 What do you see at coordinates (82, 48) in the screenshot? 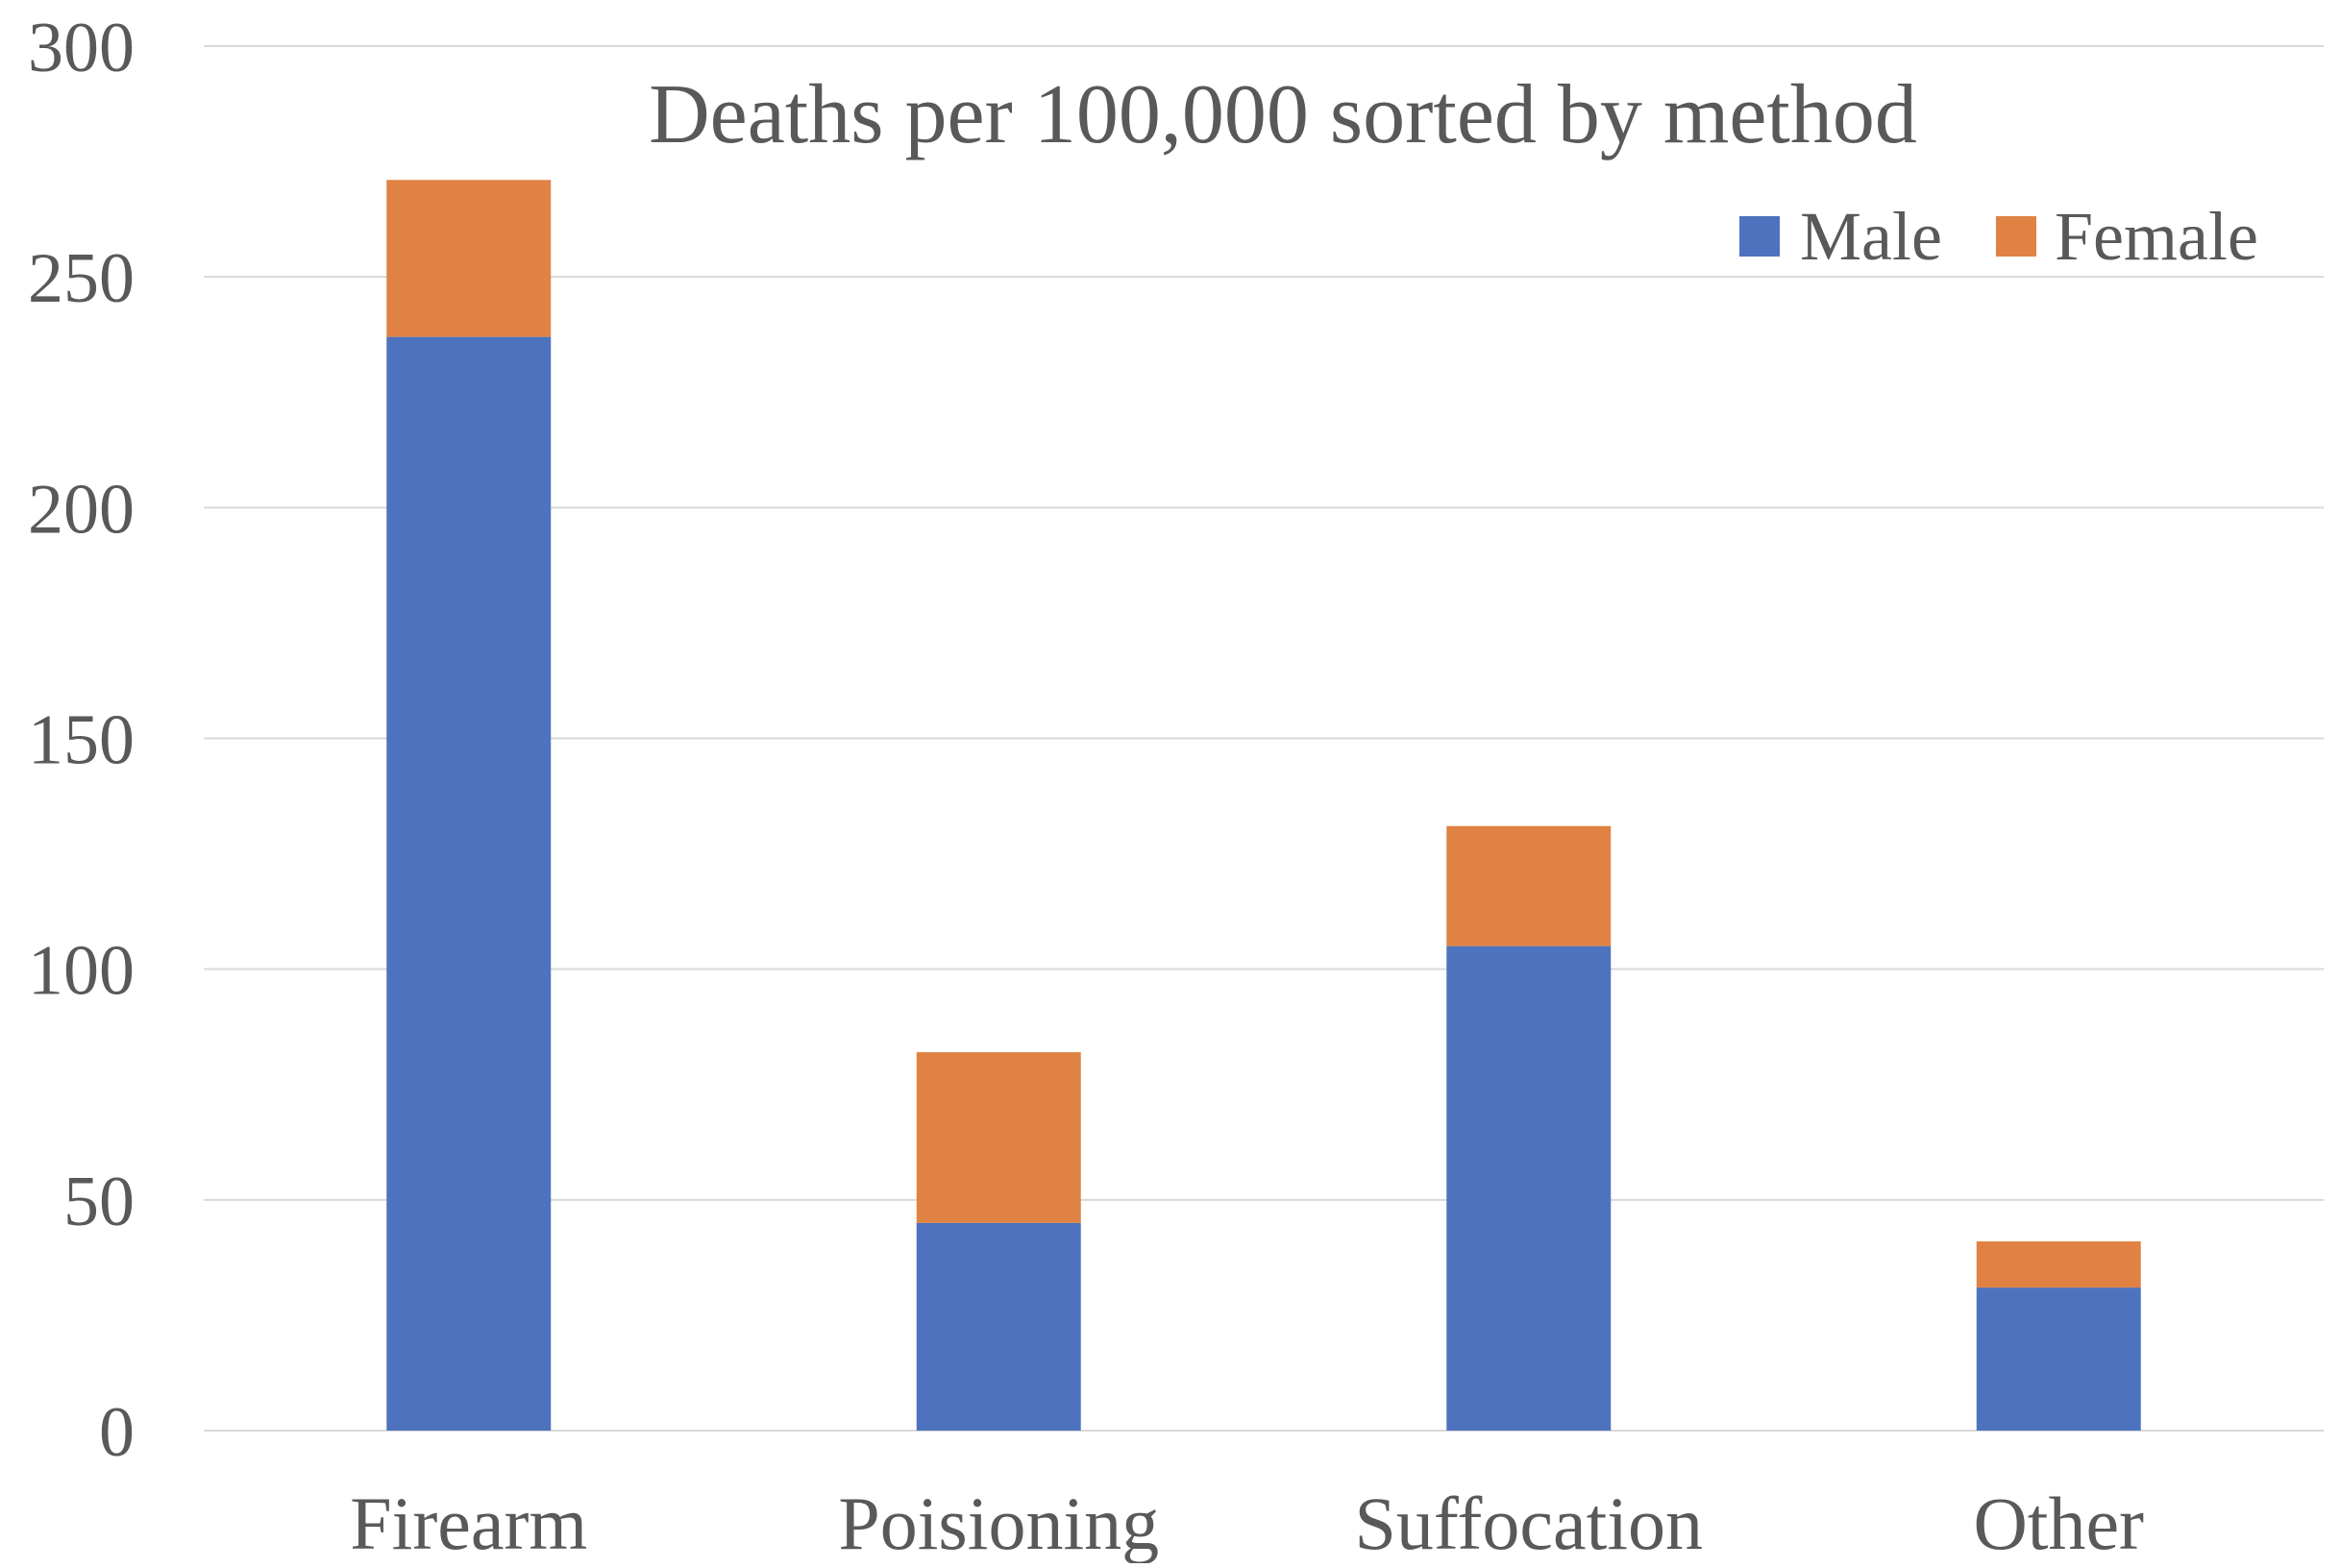
I see `y-tick-label: 300` at bounding box center [82, 48].